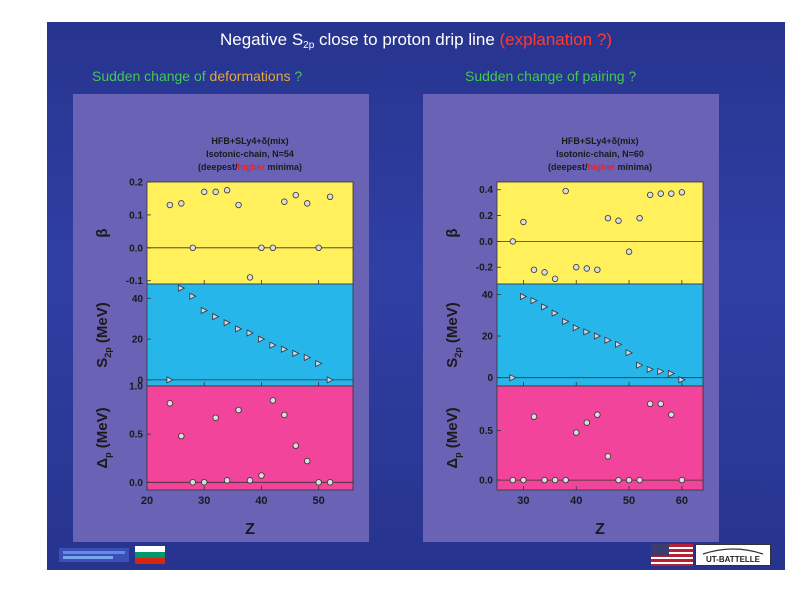  Describe the element at coordinates (140, 380) in the screenshot. I see `s2p-ytick-label: 0` at that location.